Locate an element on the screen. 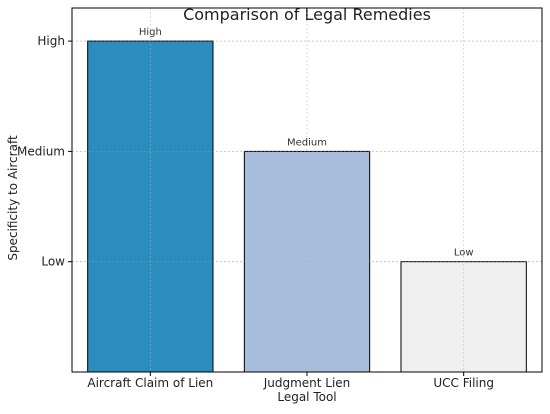 The image size is (550, 414). y-tick-label: High is located at coordinates (51, 41).